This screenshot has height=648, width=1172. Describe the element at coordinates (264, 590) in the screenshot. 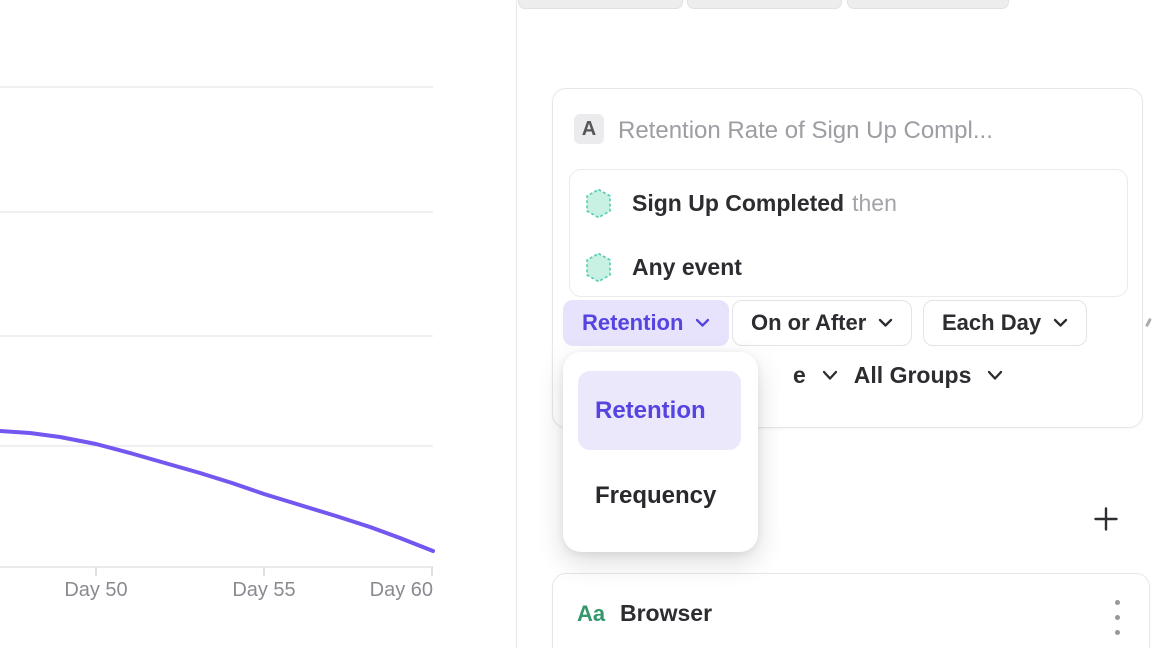

I see `x-axis-tick-label: Day 55` at that location.